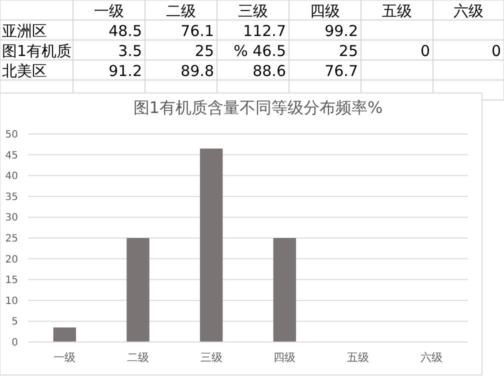  I want to click on data-label: 3.5, so click(130, 51).